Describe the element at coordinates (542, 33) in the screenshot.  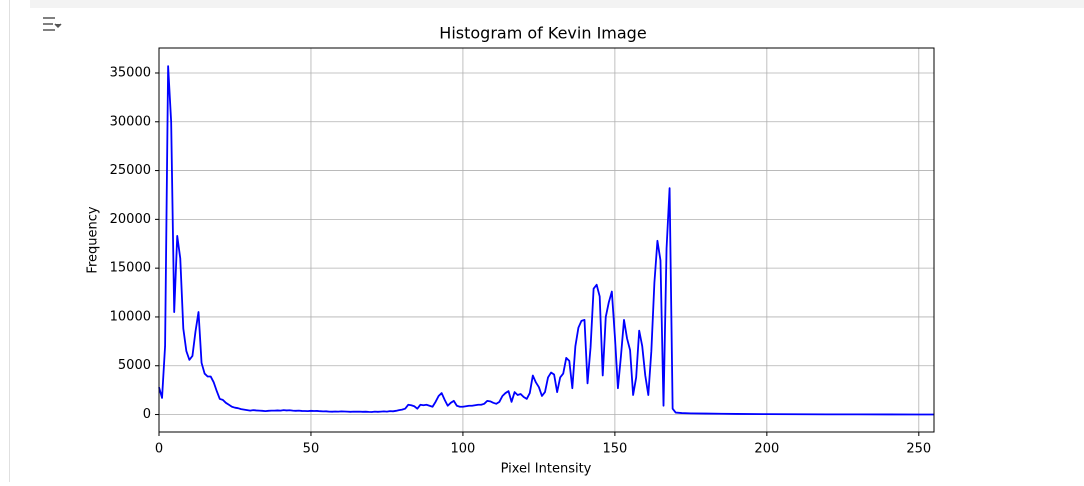
I see `chart-title: Histogram of Kevin Image` at that location.